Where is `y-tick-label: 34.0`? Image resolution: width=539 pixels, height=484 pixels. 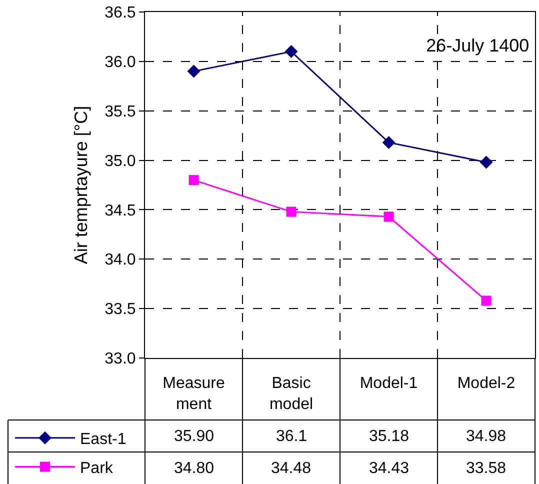
y-tick-label: 34.0 is located at coordinates (120, 260).